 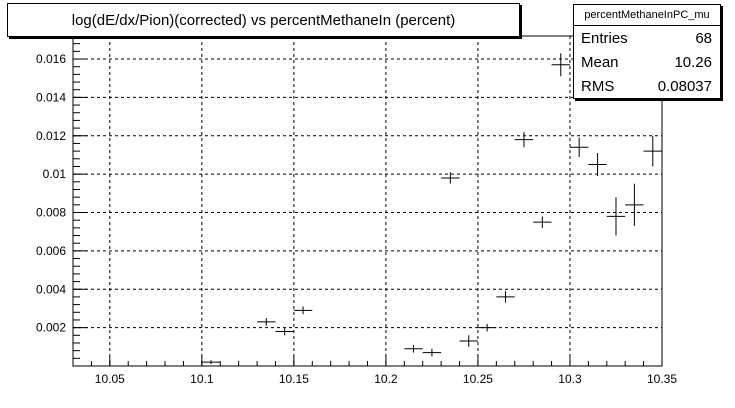 I want to click on y-tick-label: 0.004, so click(x=51, y=289).